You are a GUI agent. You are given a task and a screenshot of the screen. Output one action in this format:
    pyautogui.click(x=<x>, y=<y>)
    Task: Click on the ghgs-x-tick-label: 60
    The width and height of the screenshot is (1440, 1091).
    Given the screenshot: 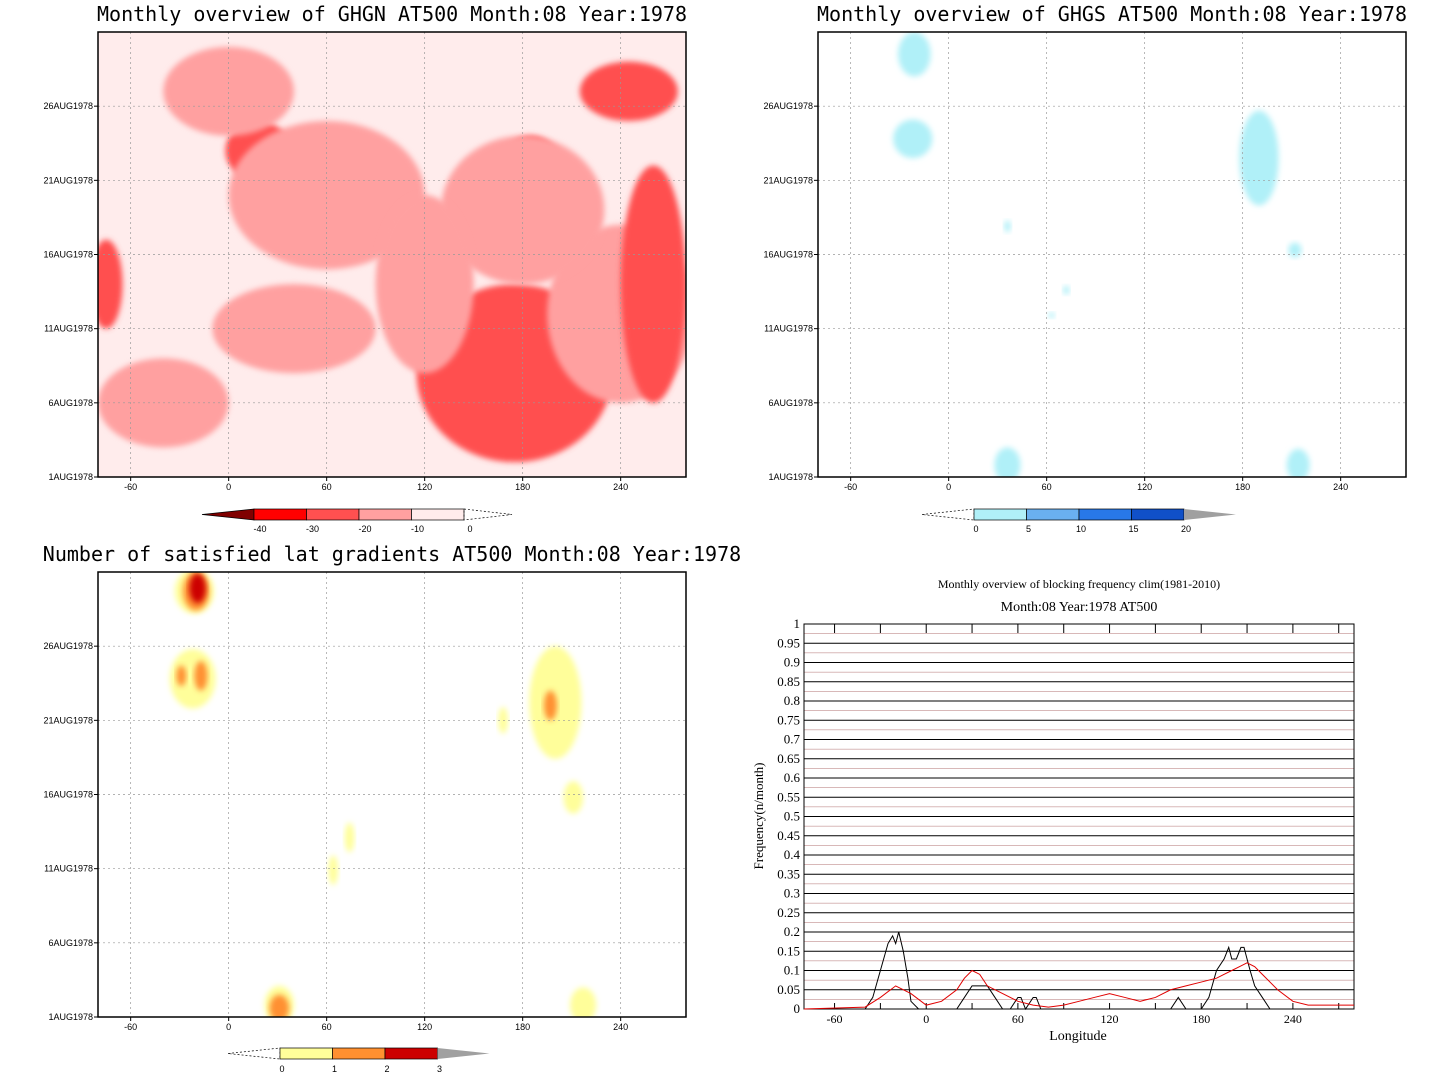 What is the action you would take?
    pyautogui.click(x=1047, y=487)
    